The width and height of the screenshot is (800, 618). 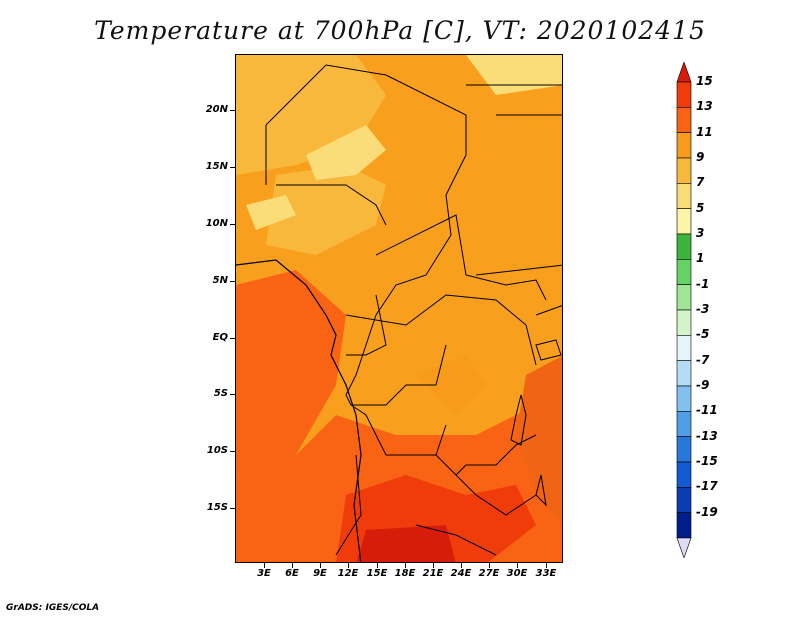 I want to click on colorbar-tick-label: -13, so click(x=707, y=435).